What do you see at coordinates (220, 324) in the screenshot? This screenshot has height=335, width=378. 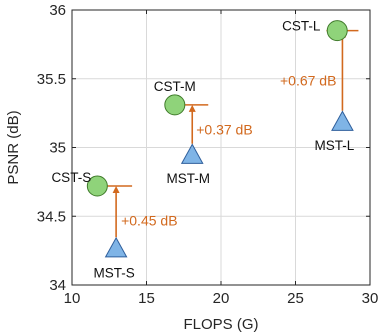 I see `x-axis-label: FLOPS (G)` at bounding box center [220, 324].